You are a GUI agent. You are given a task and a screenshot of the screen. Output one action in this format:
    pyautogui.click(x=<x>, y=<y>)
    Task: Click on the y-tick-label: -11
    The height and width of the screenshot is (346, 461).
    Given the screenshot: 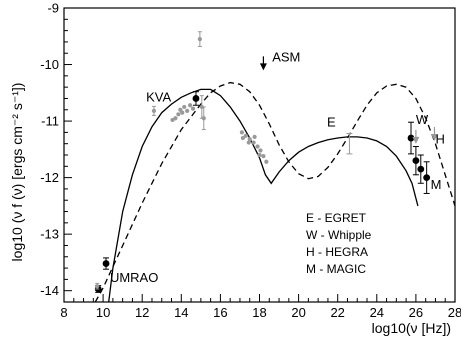 What is the action you would take?
    pyautogui.click(x=50, y=121)
    